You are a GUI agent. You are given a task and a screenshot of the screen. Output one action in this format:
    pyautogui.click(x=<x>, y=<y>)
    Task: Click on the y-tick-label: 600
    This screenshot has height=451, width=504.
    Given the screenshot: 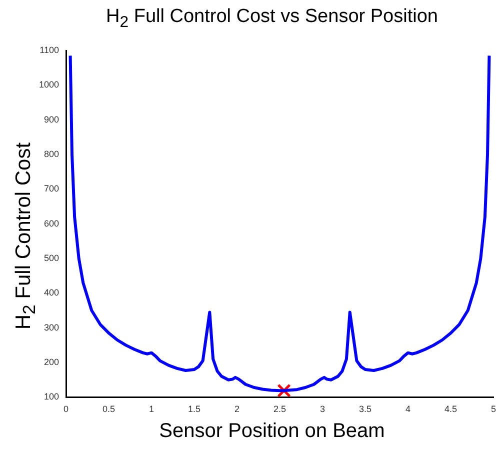 What is the action you would take?
    pyautogui.click(x=52, y=223)
    